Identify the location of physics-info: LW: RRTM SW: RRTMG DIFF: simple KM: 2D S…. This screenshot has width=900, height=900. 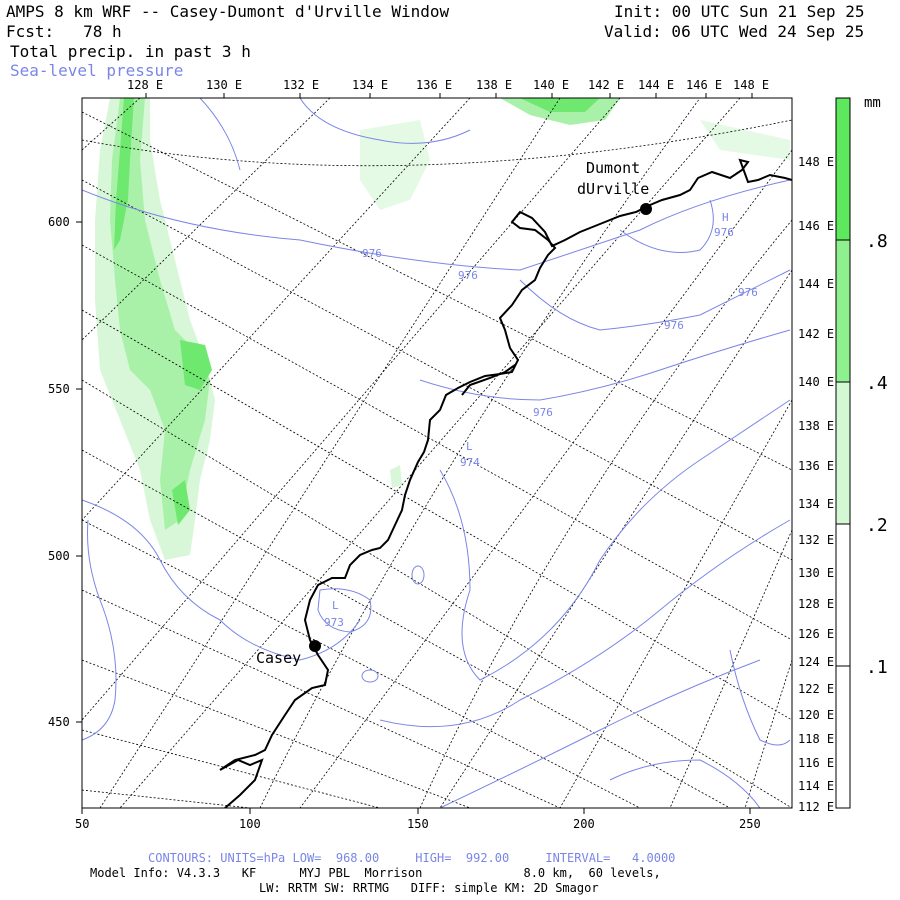
(429, 888).